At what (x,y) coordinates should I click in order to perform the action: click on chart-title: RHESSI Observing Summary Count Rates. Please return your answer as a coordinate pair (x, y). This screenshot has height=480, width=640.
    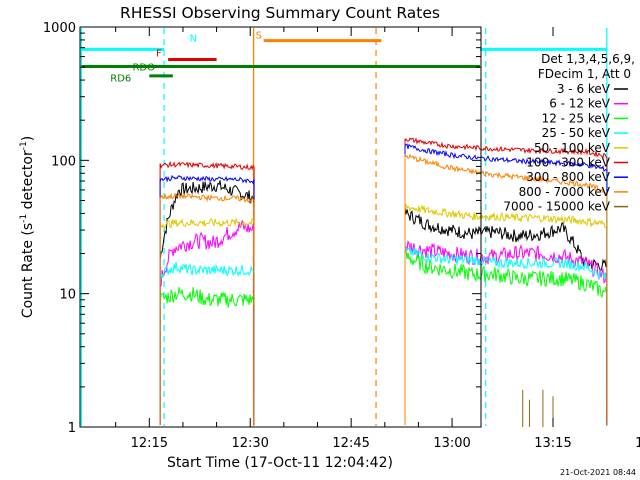
    Looking at the image, I should click on (280, 13).